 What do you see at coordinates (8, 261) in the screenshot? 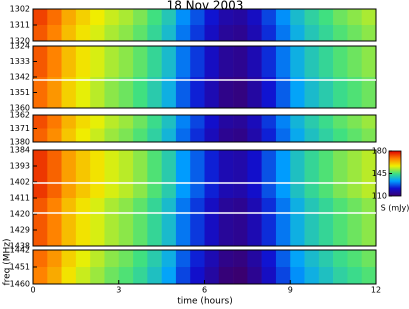
I see `y-axis-label: freq (MHz)` at bounding box center [8, 261].